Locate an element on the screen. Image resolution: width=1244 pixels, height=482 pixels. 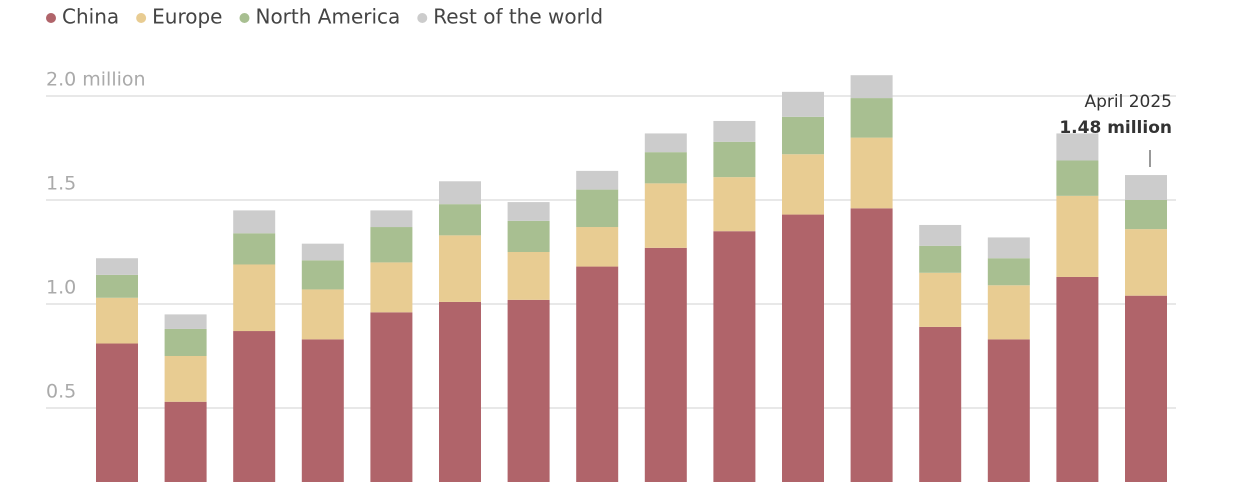
annotation-text: 1.48 million is located at coordinates (1115, 128).